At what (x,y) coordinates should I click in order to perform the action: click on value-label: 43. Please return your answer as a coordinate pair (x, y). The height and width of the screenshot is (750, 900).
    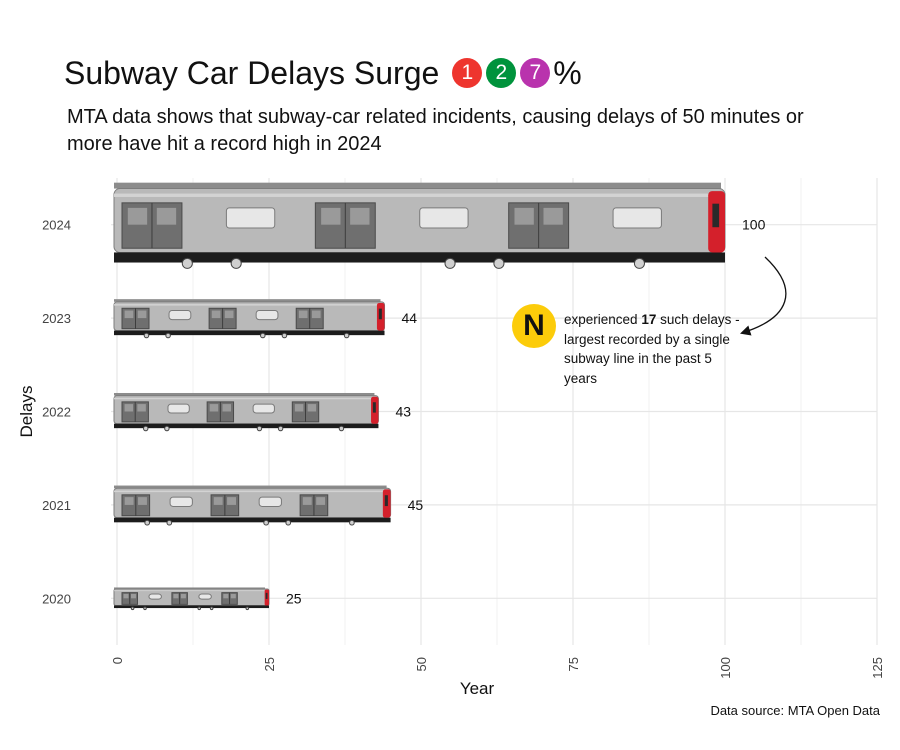
    Looking at the image, I should click on (403, 412).